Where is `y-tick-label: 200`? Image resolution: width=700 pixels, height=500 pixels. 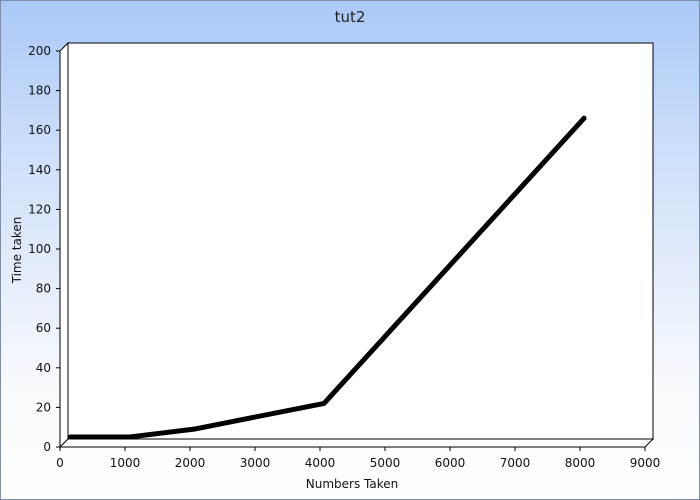
y-tick-label: 200 is located at coordinates (39, 51).